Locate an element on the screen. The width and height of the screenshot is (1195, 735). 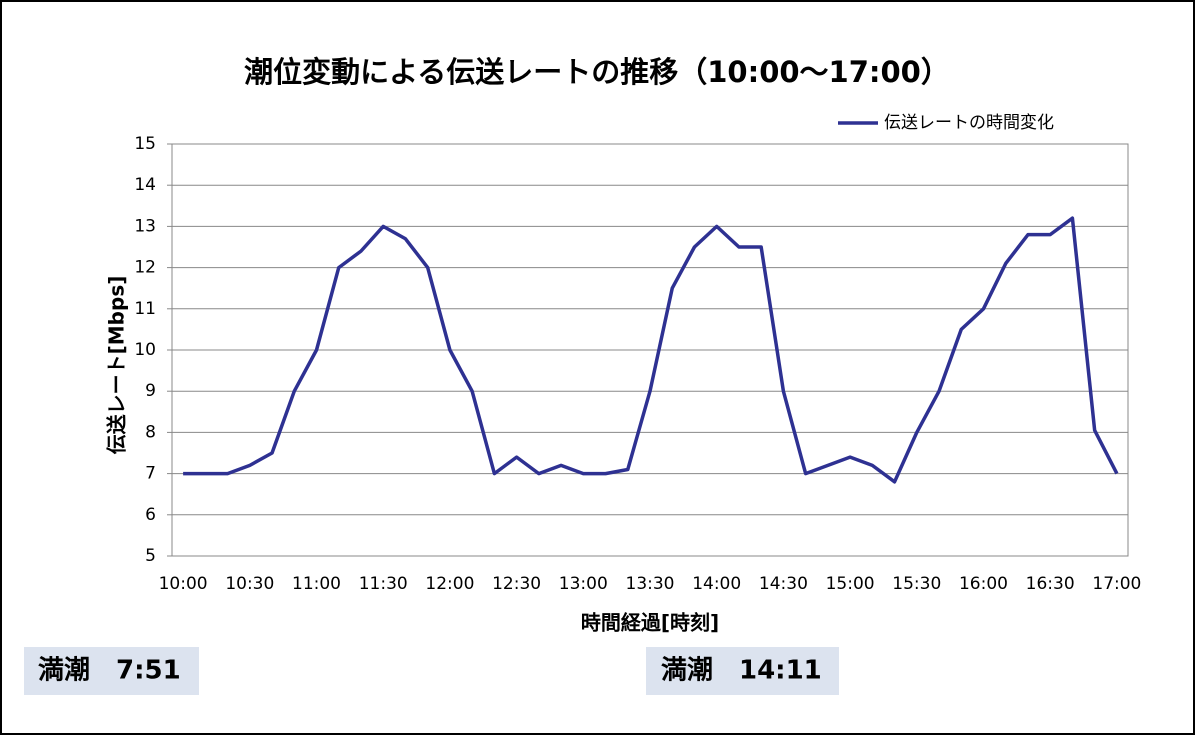
x-tick-label: 11:00 is located at coordinates (316, 584).